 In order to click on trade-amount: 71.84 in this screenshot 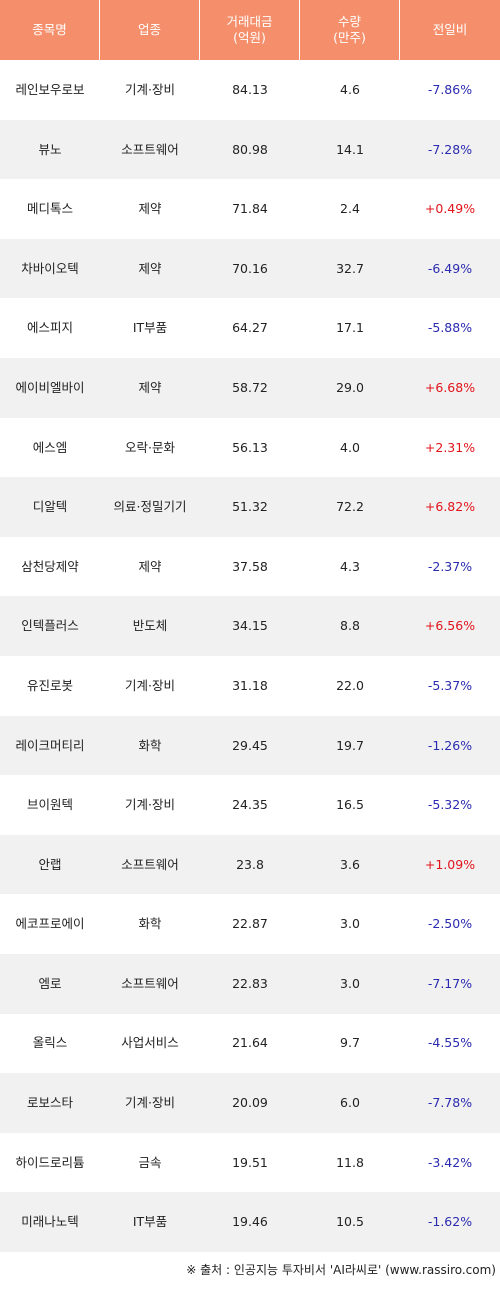, I will do `click(250, 209)`.